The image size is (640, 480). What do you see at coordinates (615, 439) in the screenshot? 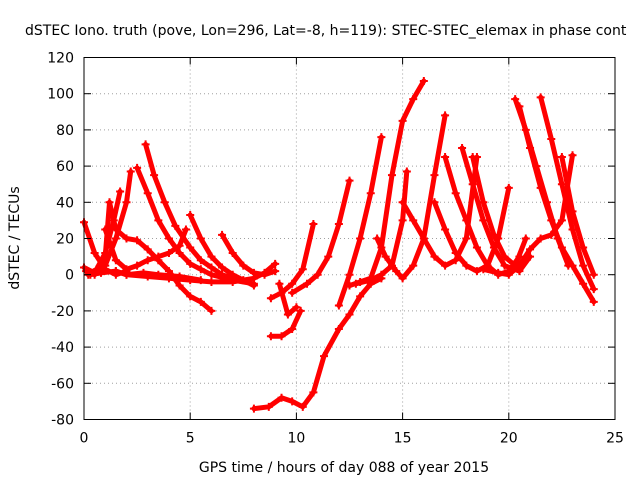
I see `x-tick-label: 25` at bounding box center [615, 439].